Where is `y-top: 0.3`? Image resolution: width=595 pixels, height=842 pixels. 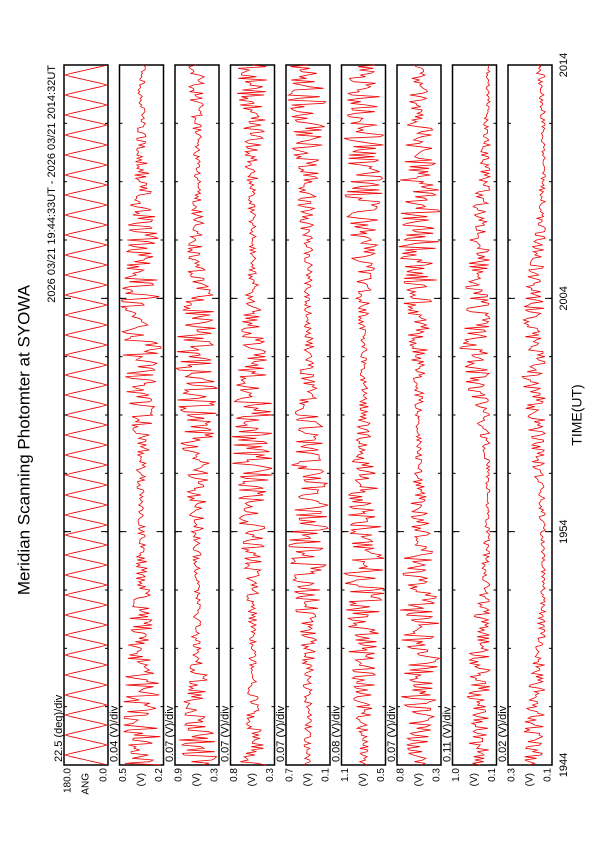
y-top: 0.3 is located at coordinates (512, 775).